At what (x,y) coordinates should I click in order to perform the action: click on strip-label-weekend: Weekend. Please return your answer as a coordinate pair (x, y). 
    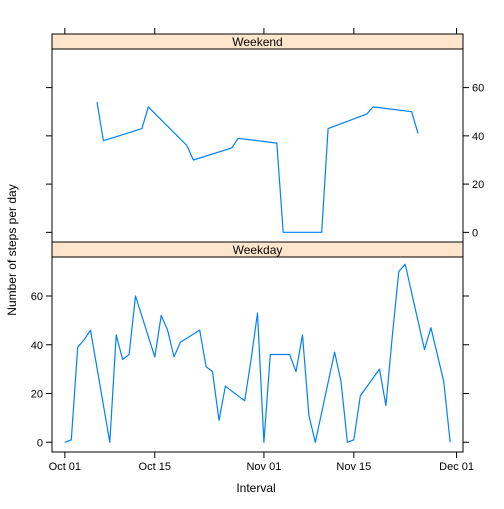
    Looking at the image, I should click on (257, 42).